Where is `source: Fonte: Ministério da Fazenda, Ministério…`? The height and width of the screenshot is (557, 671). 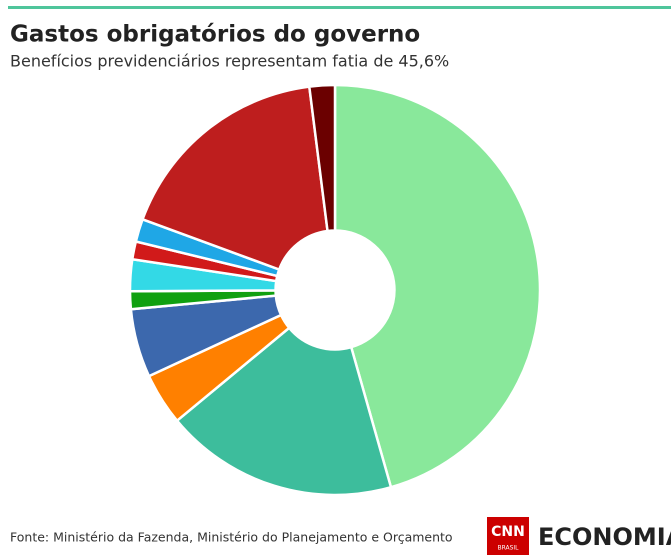
source: Fonte: Ministério da Fazenda, Ministério… is located at coordinates (231, 537).